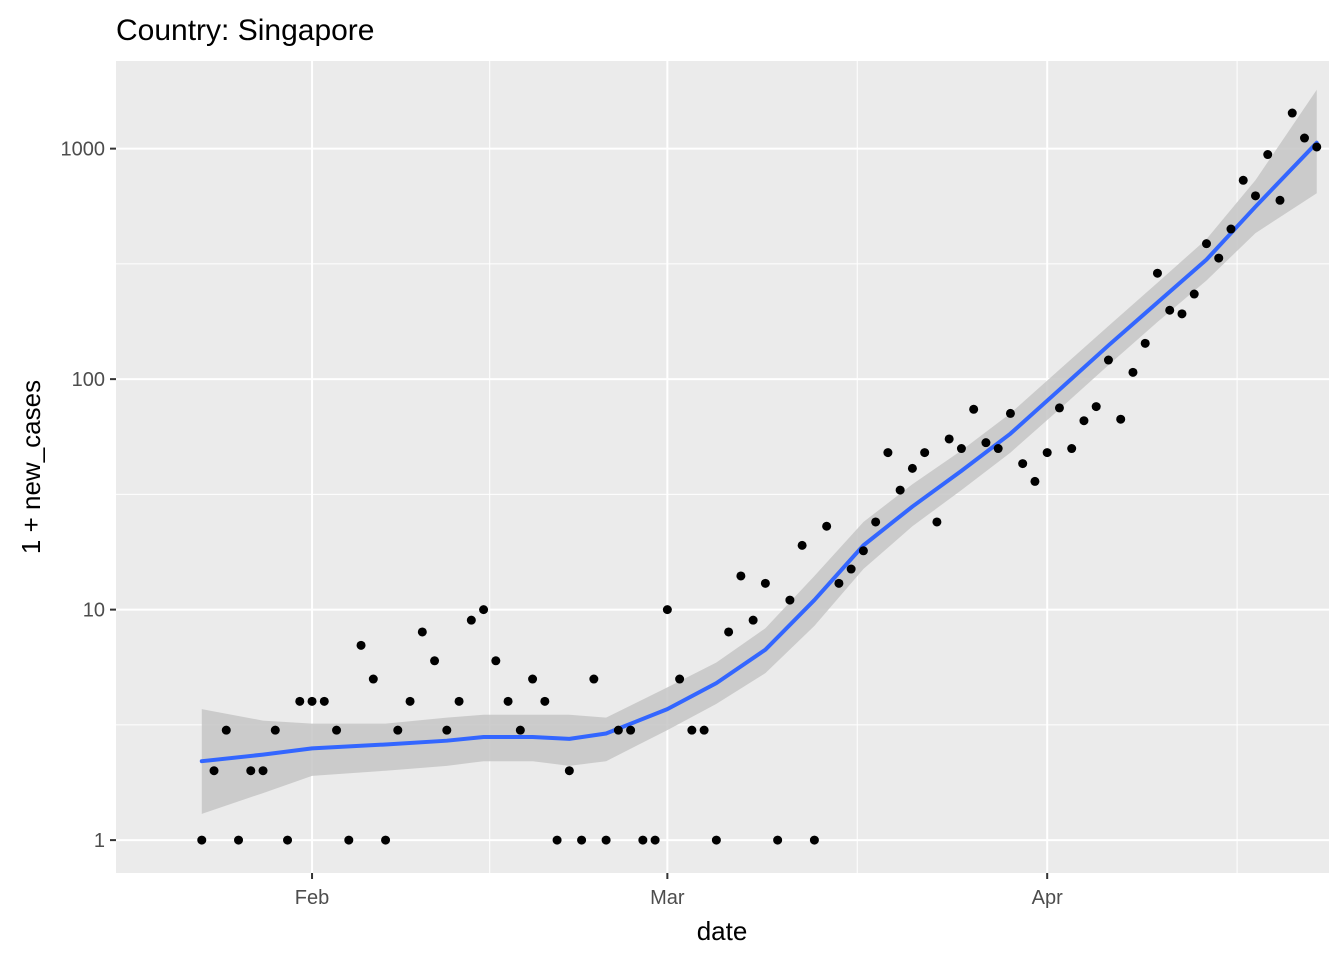 The image size is (1344, 965). What do you see at coordinates (312, 898) in the screenshot?
I see `x-tick-label: Feb` at bounding box center [312, 898].